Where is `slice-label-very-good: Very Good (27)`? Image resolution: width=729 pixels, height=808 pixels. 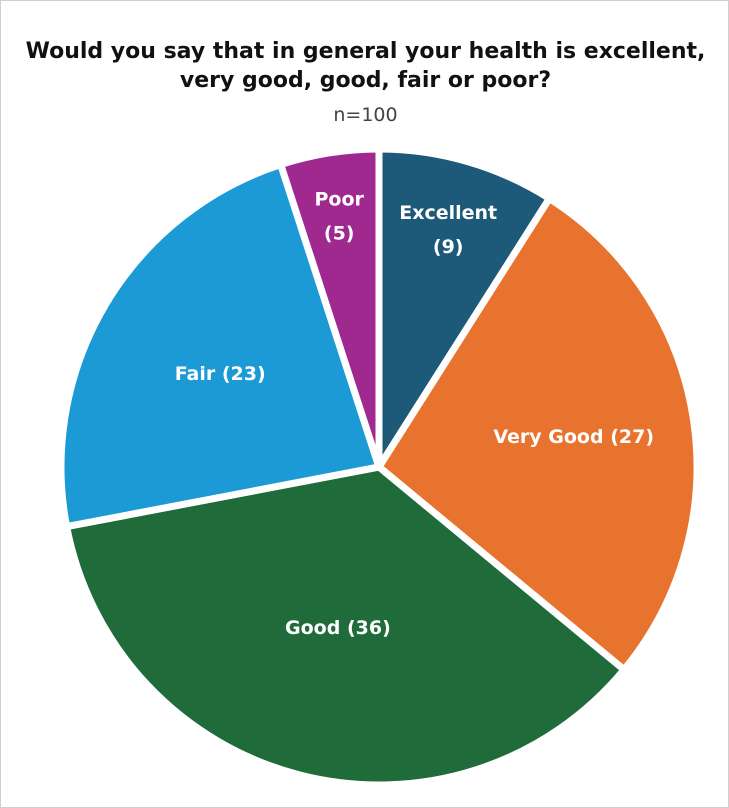
slice-label-very-good: Very Good (27) is located at coordinates (573, 437).